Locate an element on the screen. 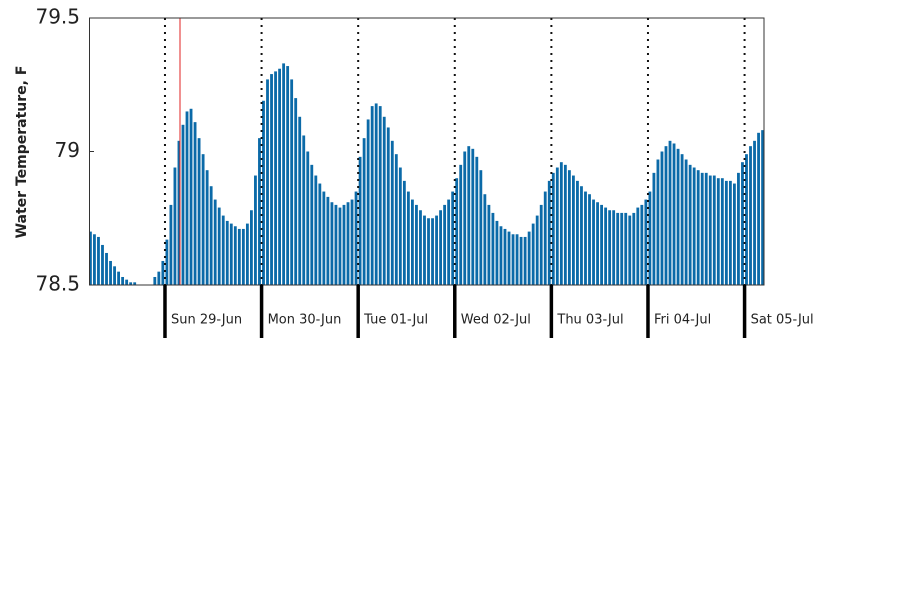 Image resolution: width=900 pixels, height=600 pixels. x-tick-label: Thu 03-Jul is located at coordinates (589, 320).